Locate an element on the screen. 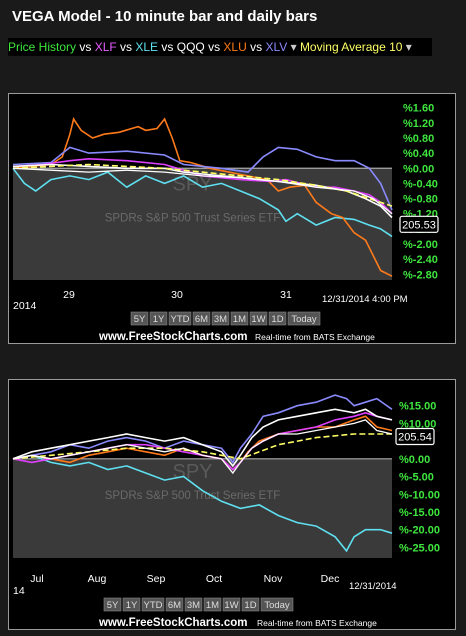 The width and height of the screenshot is (466, 636). range-button-label: 1Y is located at coordinates (132, 605).